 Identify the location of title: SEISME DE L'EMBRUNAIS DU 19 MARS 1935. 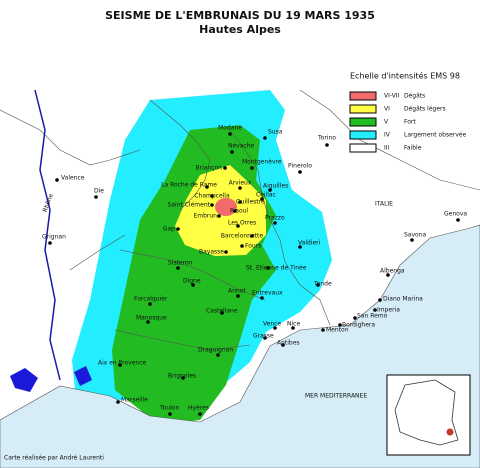
(240, 15).